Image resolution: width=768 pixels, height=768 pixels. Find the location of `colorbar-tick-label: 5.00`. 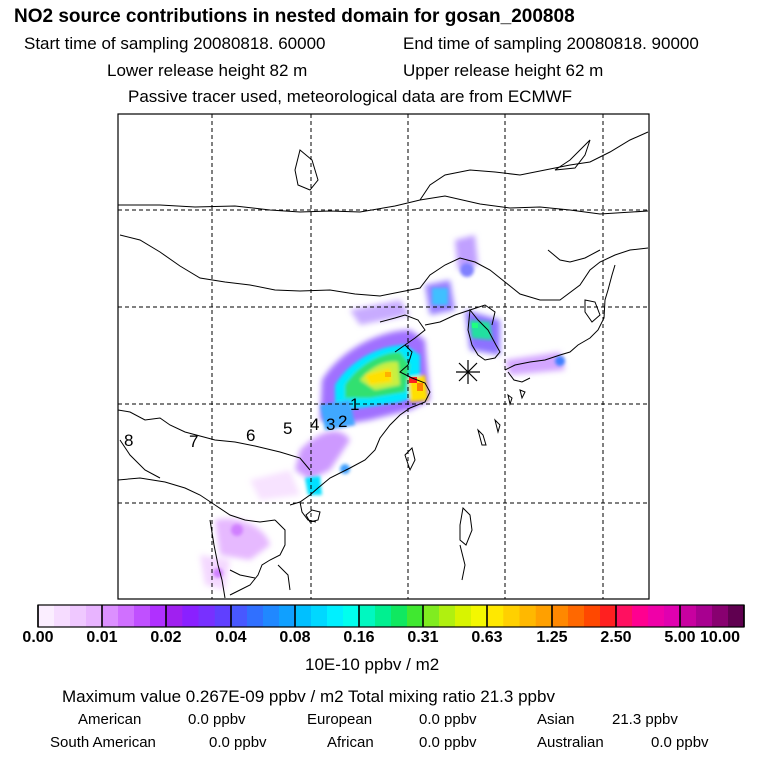

colorbar-tick-label: 5.00 is located at coordinates (680, 637).